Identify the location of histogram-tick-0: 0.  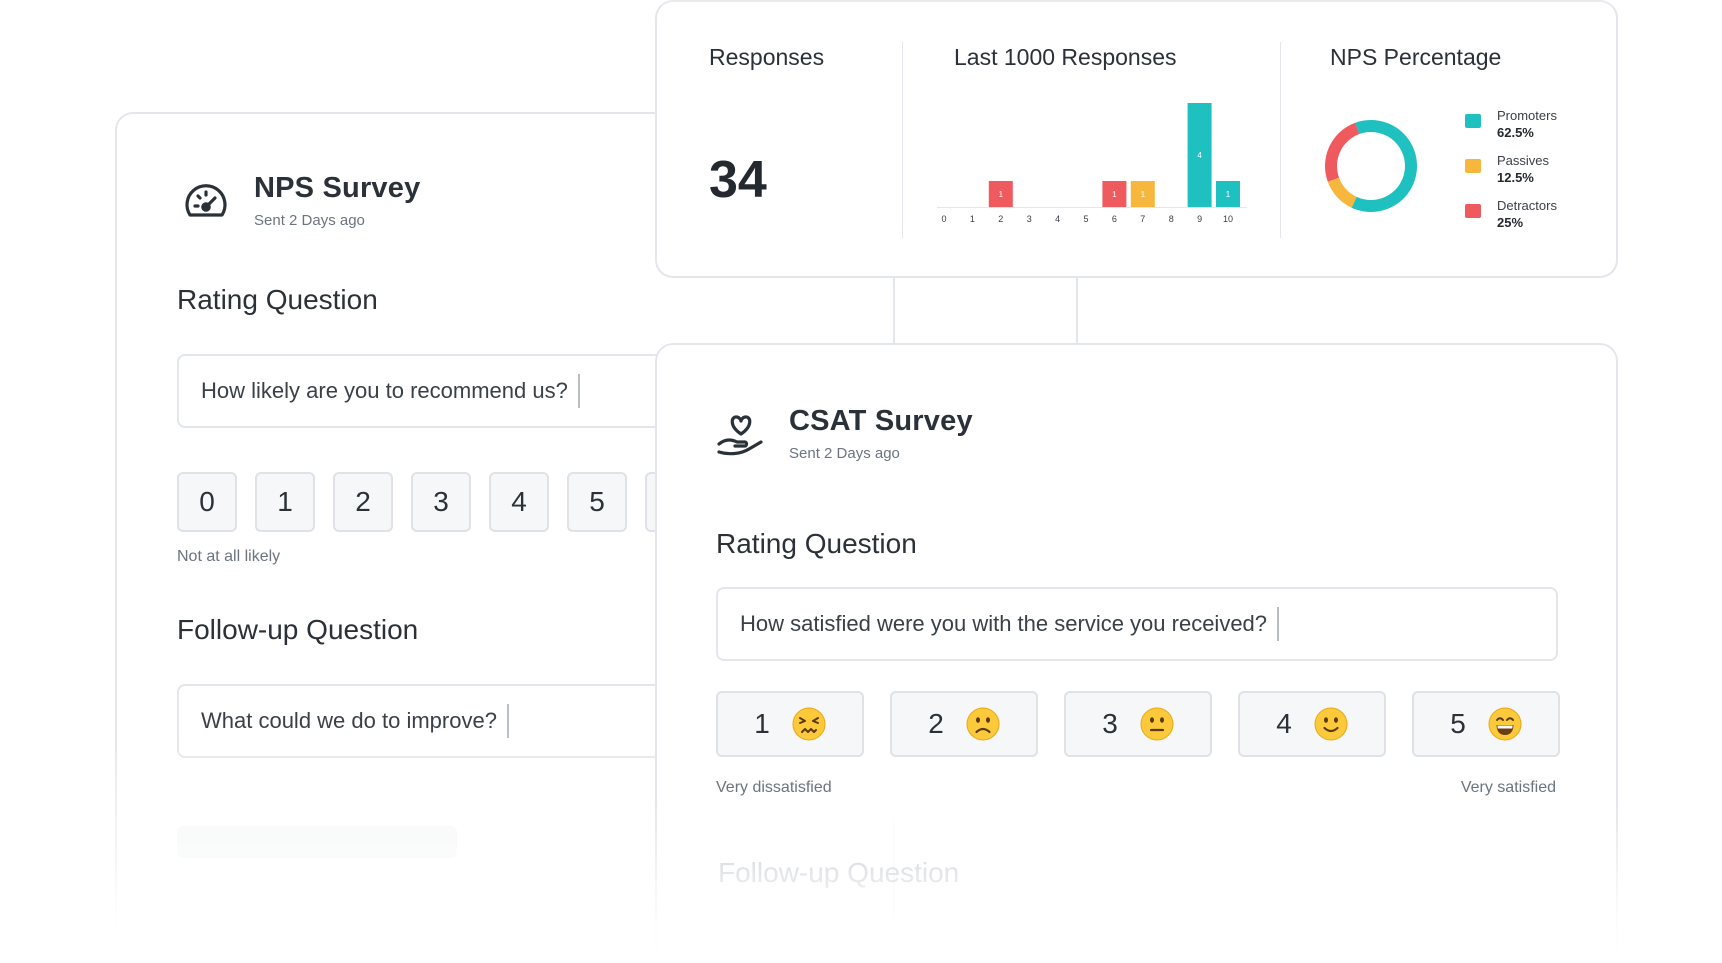
(943, 219).